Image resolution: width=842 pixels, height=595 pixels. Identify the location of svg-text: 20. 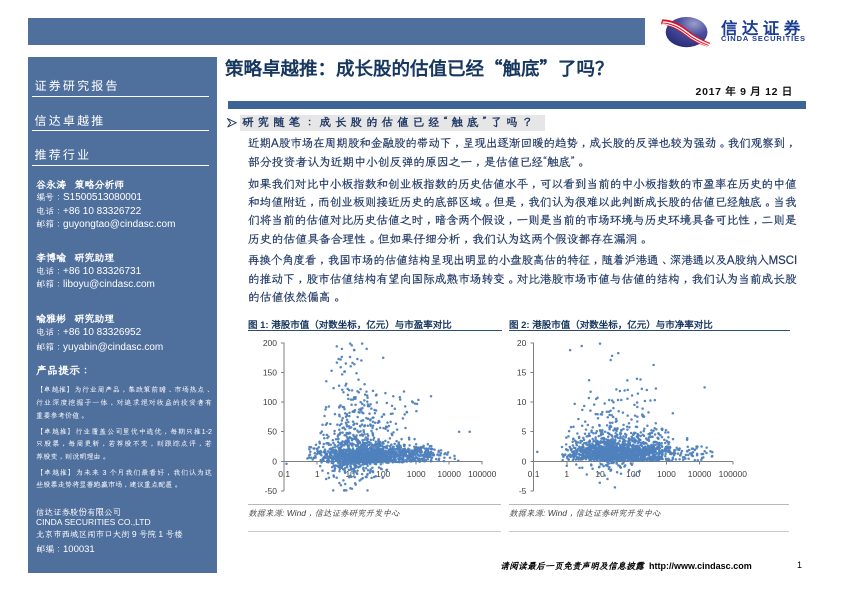
(522, 343).